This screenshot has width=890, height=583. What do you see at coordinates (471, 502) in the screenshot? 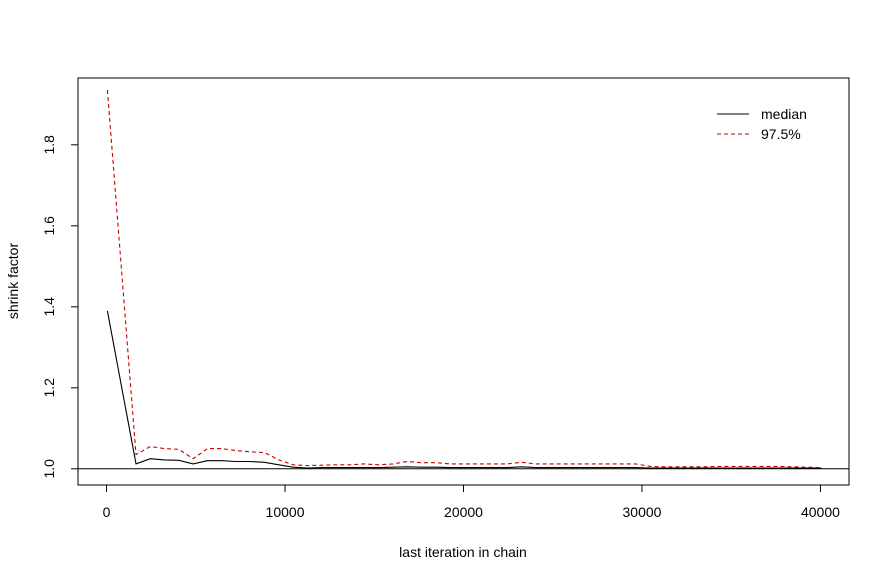
I see `x-axis: 0 10000 20000 30000 40000` at bounding box center [471, 502].